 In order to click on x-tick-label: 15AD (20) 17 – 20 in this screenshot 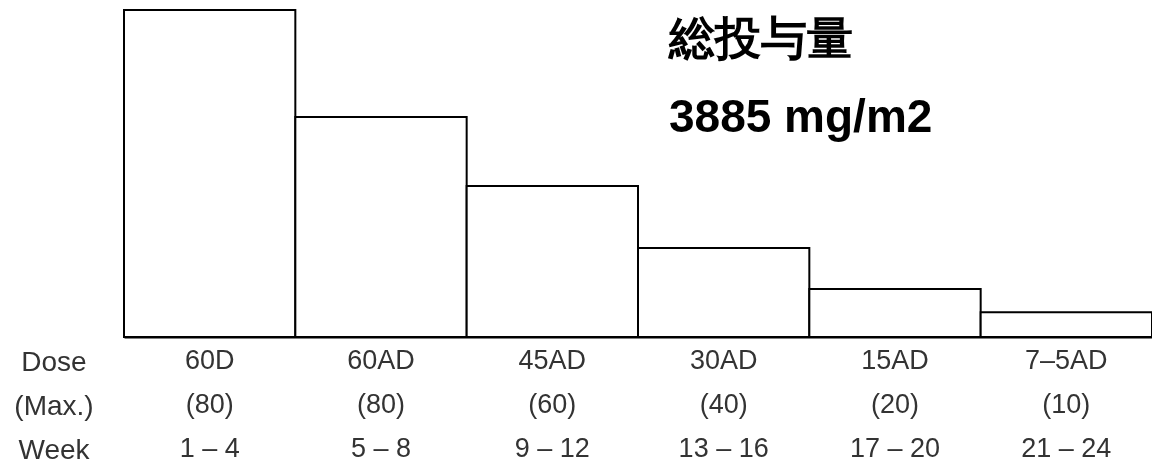, I will do `click(895, 403)`.